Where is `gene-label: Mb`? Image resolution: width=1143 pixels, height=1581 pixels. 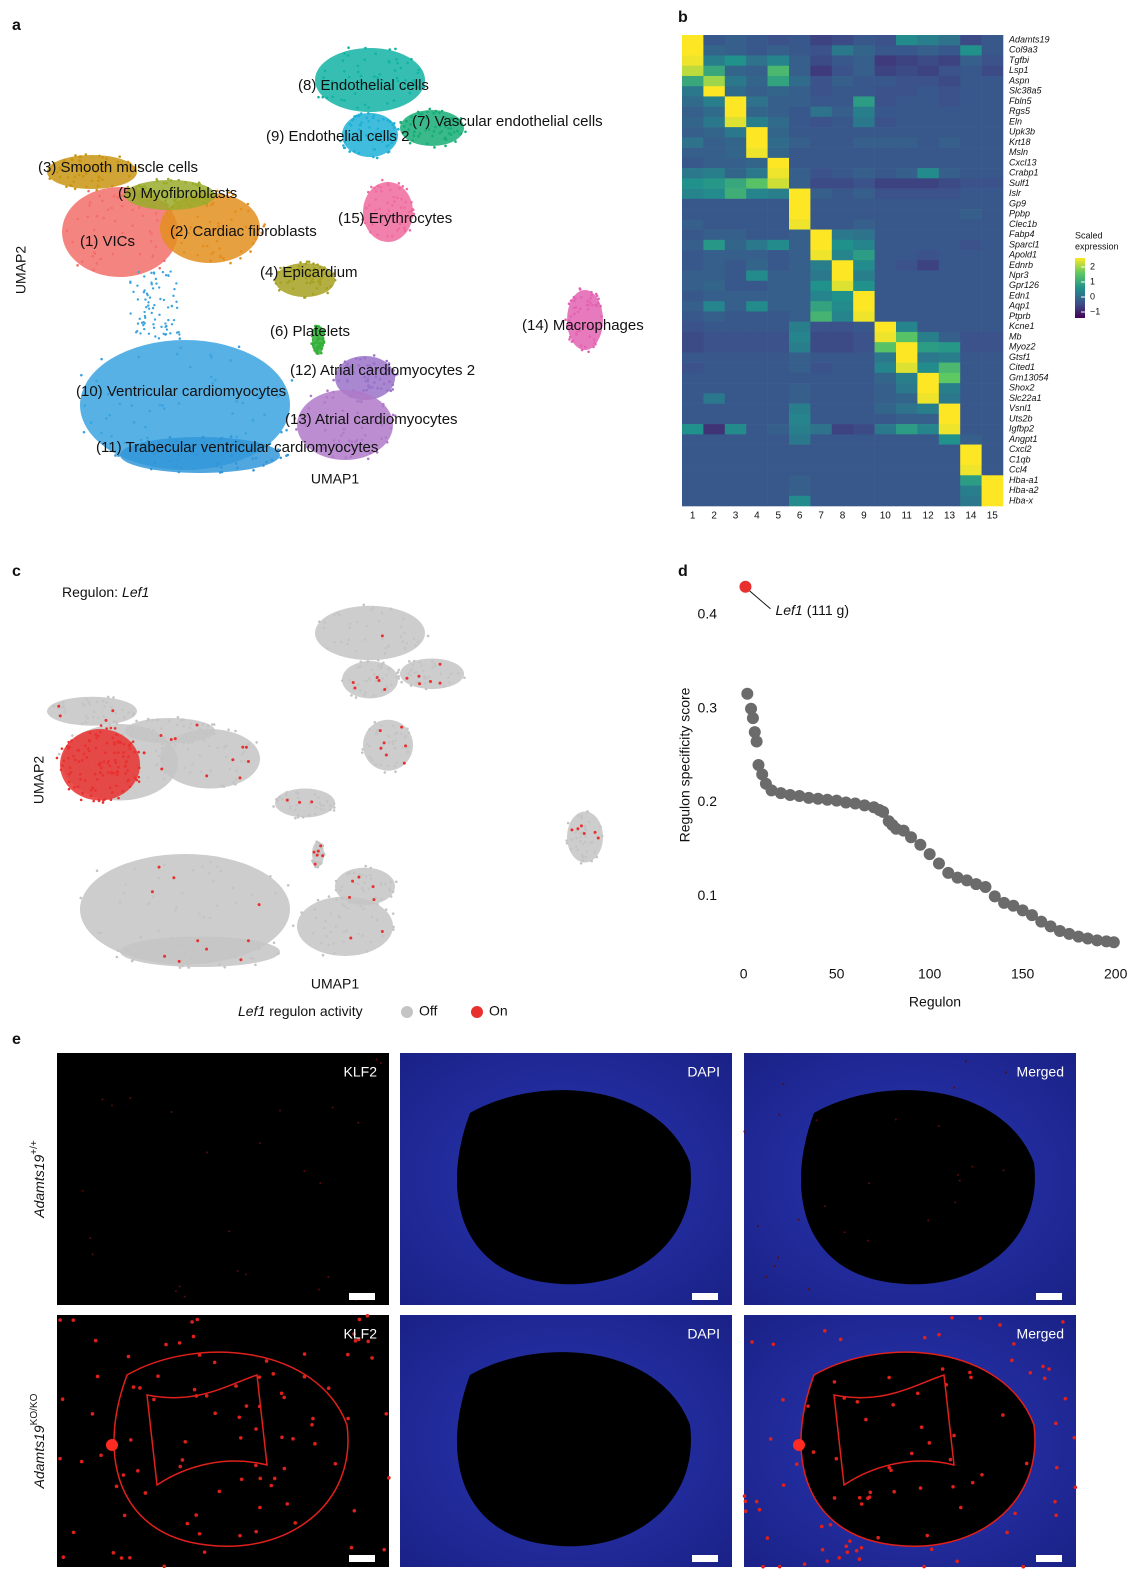
gene-label: Mb is located at coordinates (1015, 336).